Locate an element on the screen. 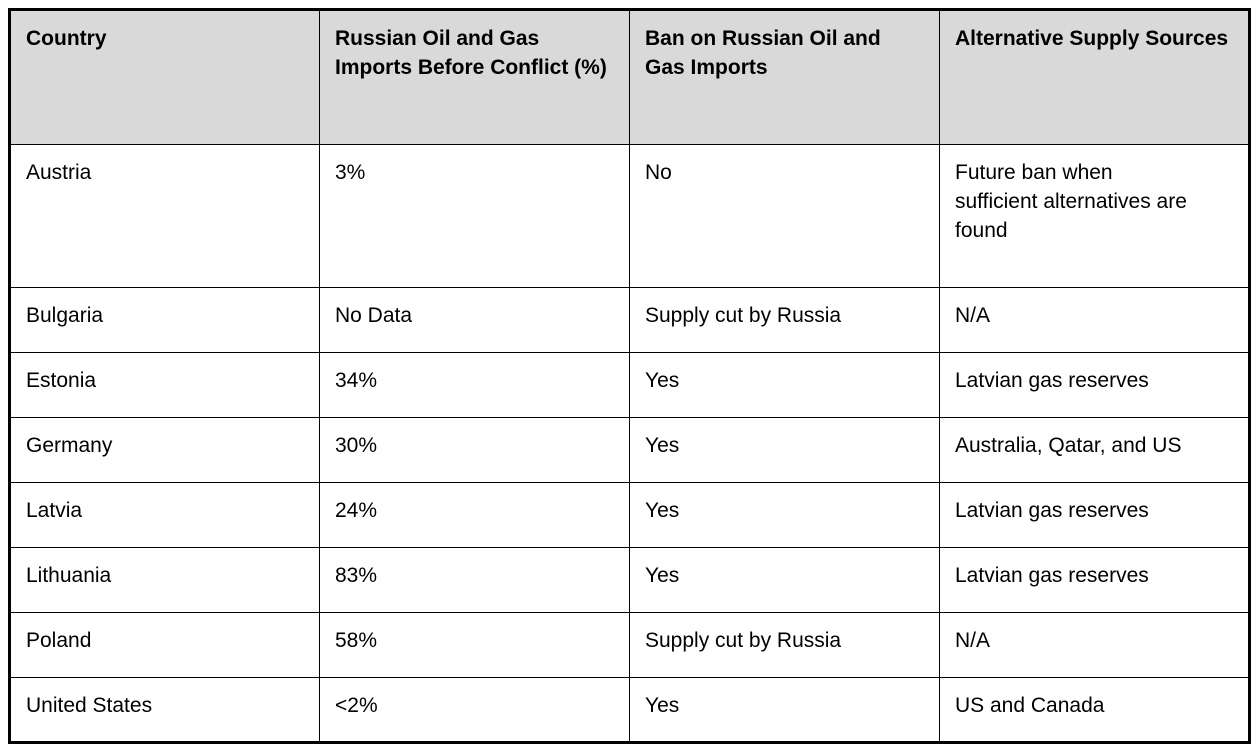  cell-imports: 24% is located at coordinates (474, 515).